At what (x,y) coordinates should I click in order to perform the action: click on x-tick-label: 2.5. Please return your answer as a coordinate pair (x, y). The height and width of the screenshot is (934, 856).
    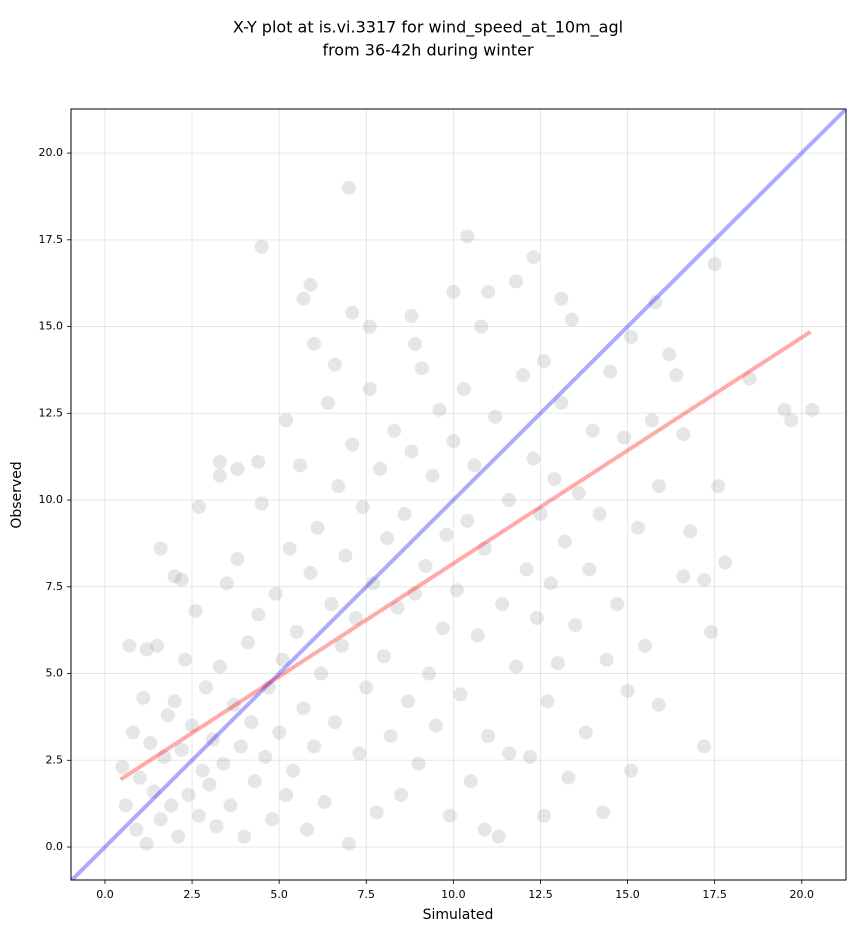
    Looking at the image, I should click on (192, 894).